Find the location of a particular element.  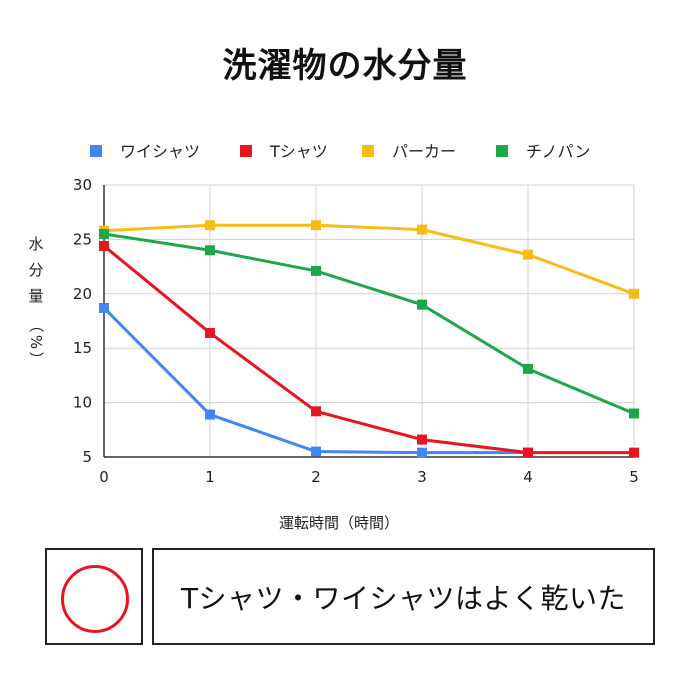

circle-mark-icon is located at coordinates (95, 599).